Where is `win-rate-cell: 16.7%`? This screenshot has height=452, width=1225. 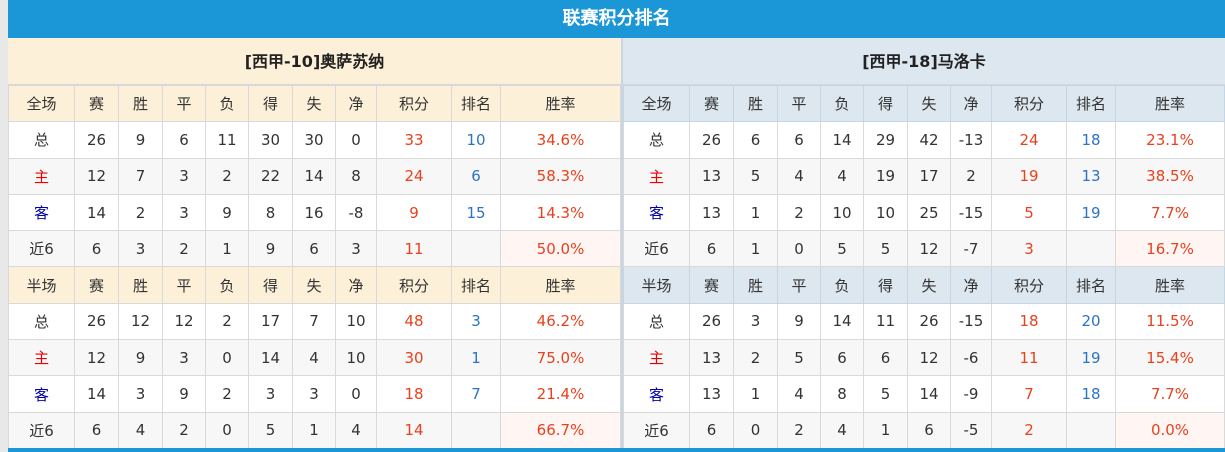
win-rate-cell: 16.7% is located at coordinates (1170, 249).